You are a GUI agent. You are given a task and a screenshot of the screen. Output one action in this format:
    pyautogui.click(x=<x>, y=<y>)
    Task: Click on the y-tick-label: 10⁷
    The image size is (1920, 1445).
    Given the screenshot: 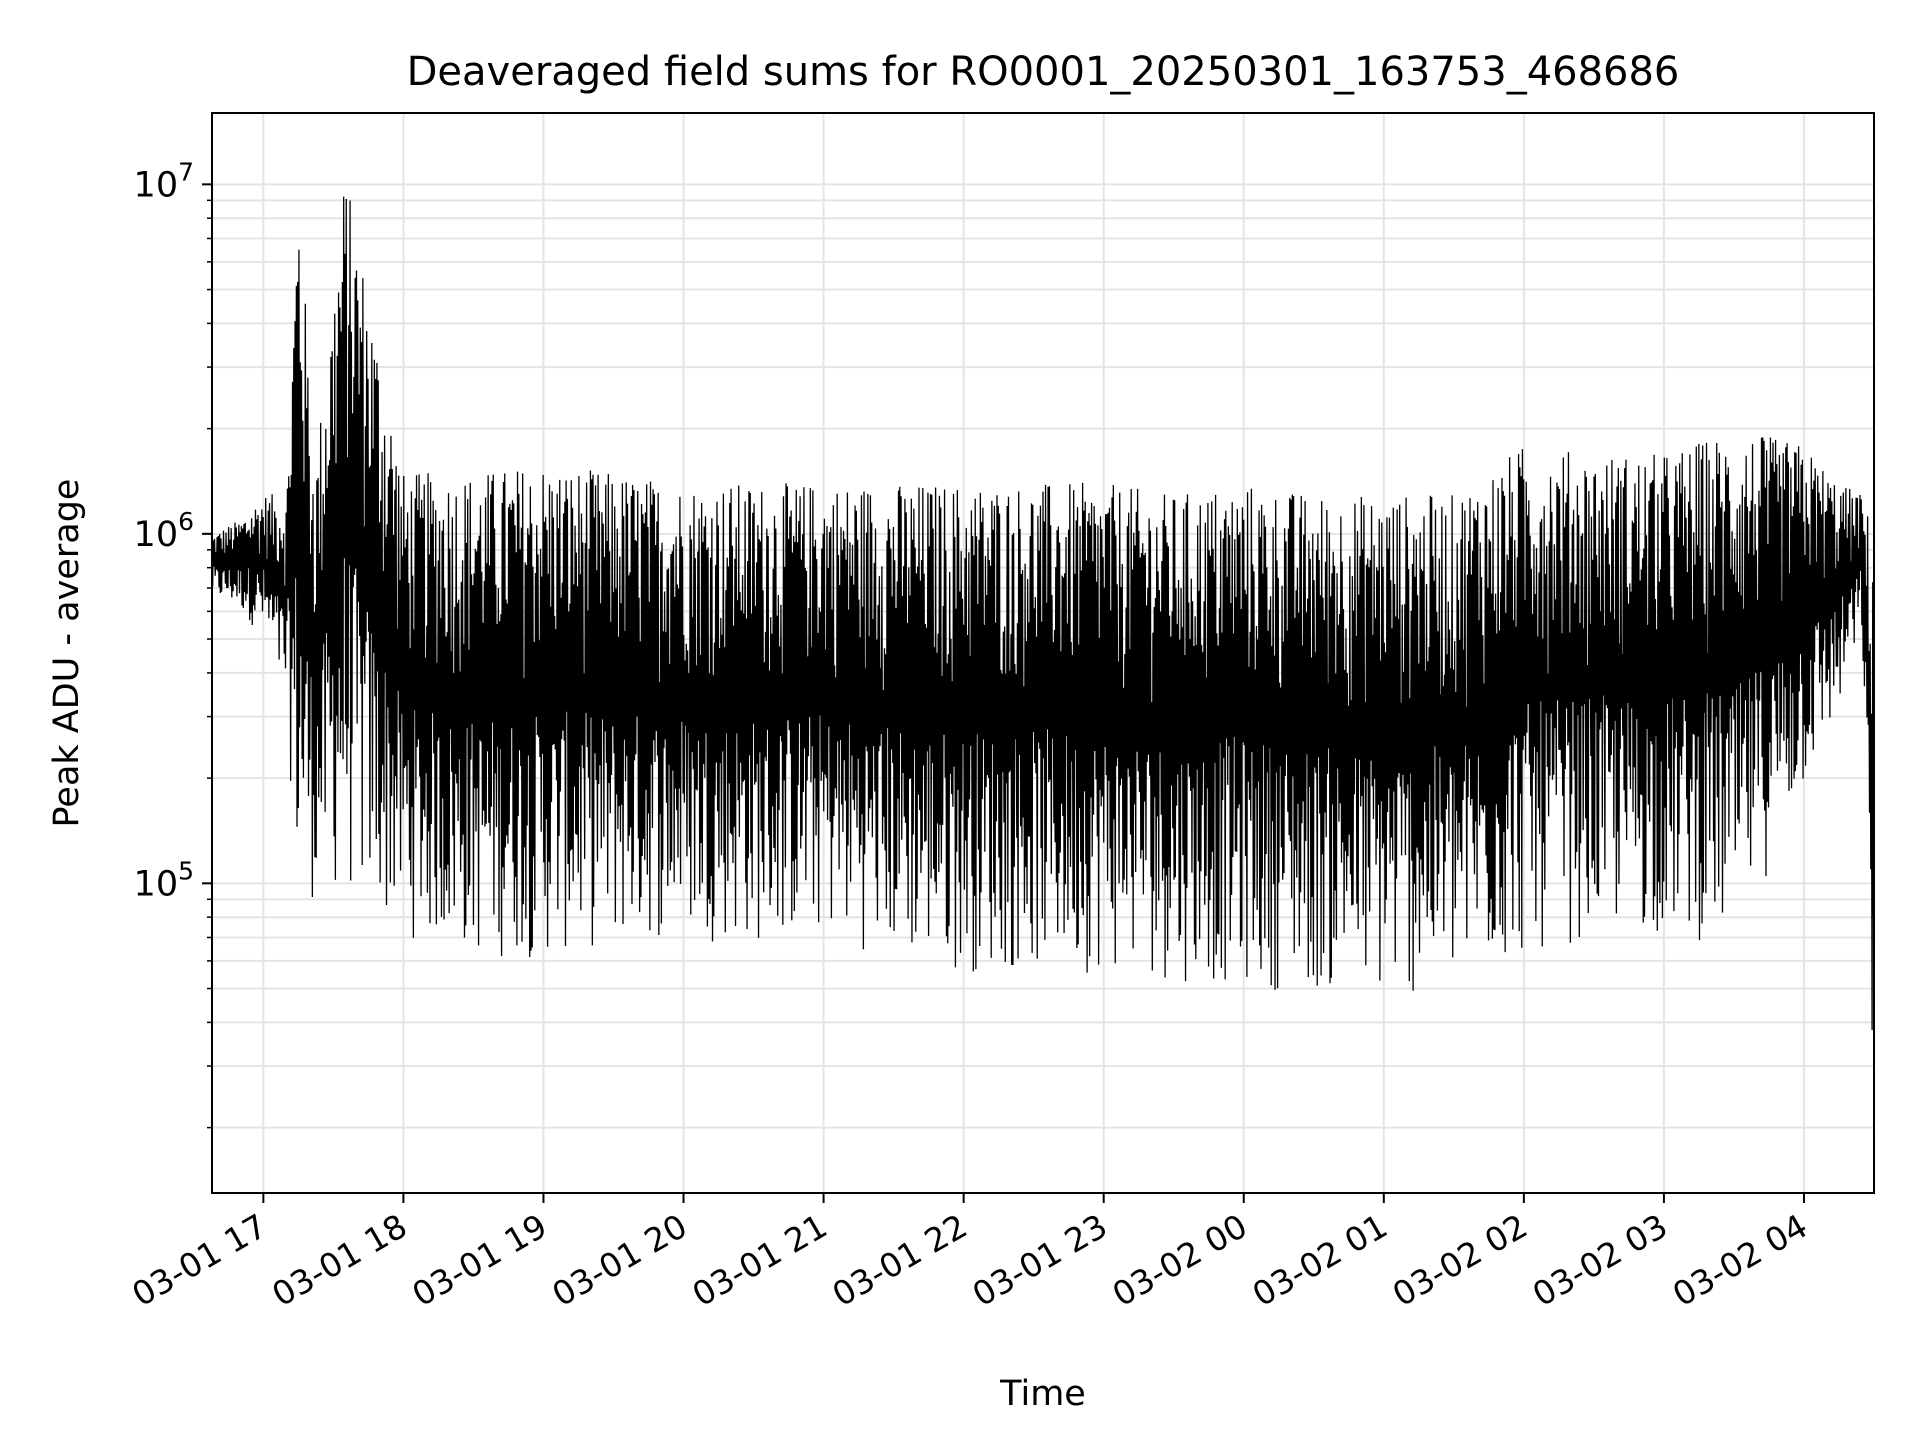 What is the action you would take?
    pyautogui.click(x=164, y=181)
    